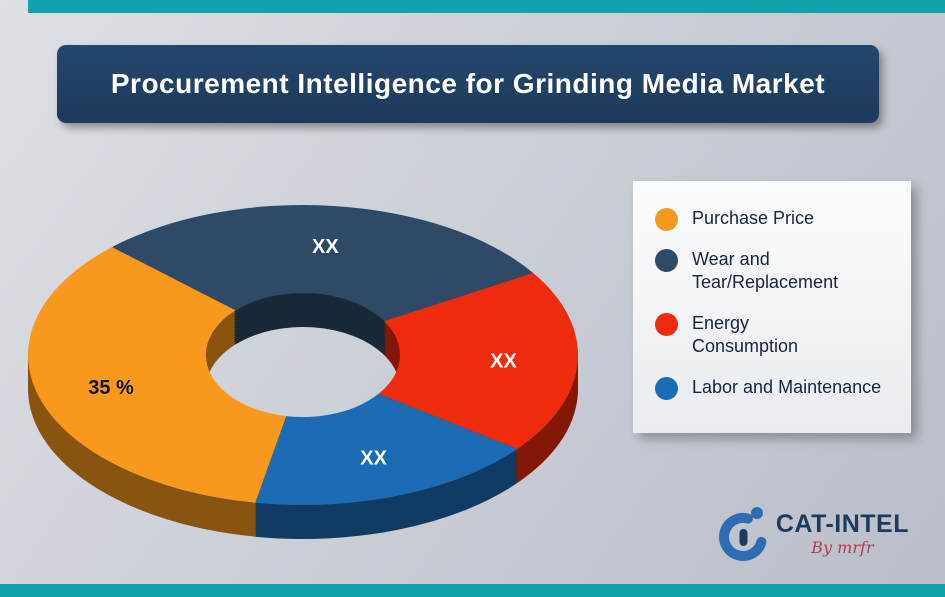 The width and height of the screenshot is (945, 597). What do you see at coordinates (753, 218) in the screenshot?
I see `legend-label: Purchase Price` at bounding box center [753, 218].